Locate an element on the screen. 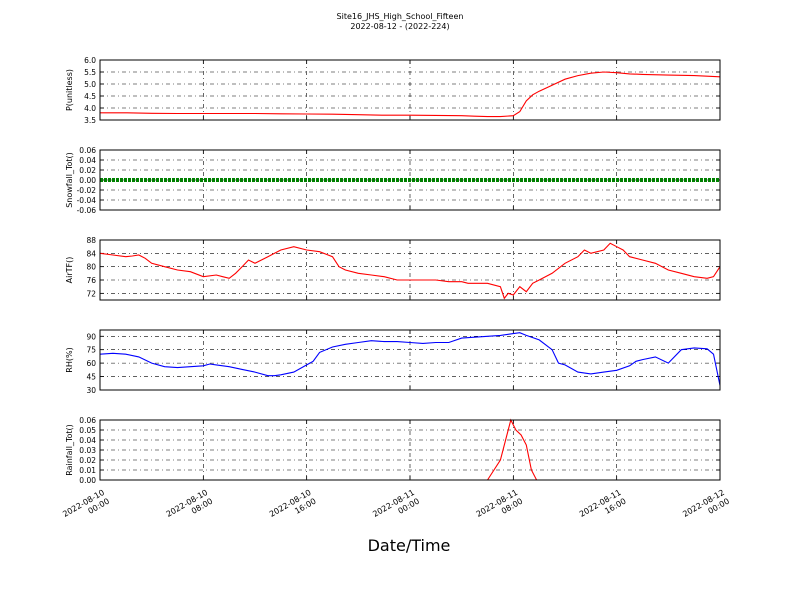 This screenshot has height=604, width=800. y-tick-label: 45 is located at coordinates (91, 377).